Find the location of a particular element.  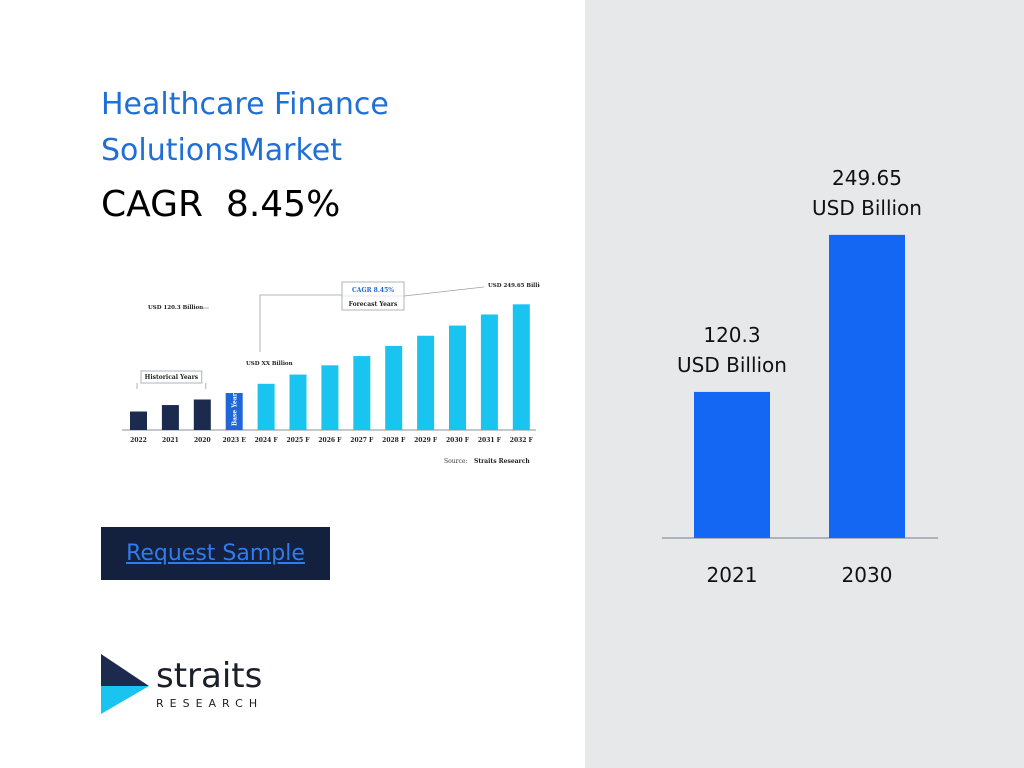

request-sample-link: Request Sample is located at coordinates (215, 553).